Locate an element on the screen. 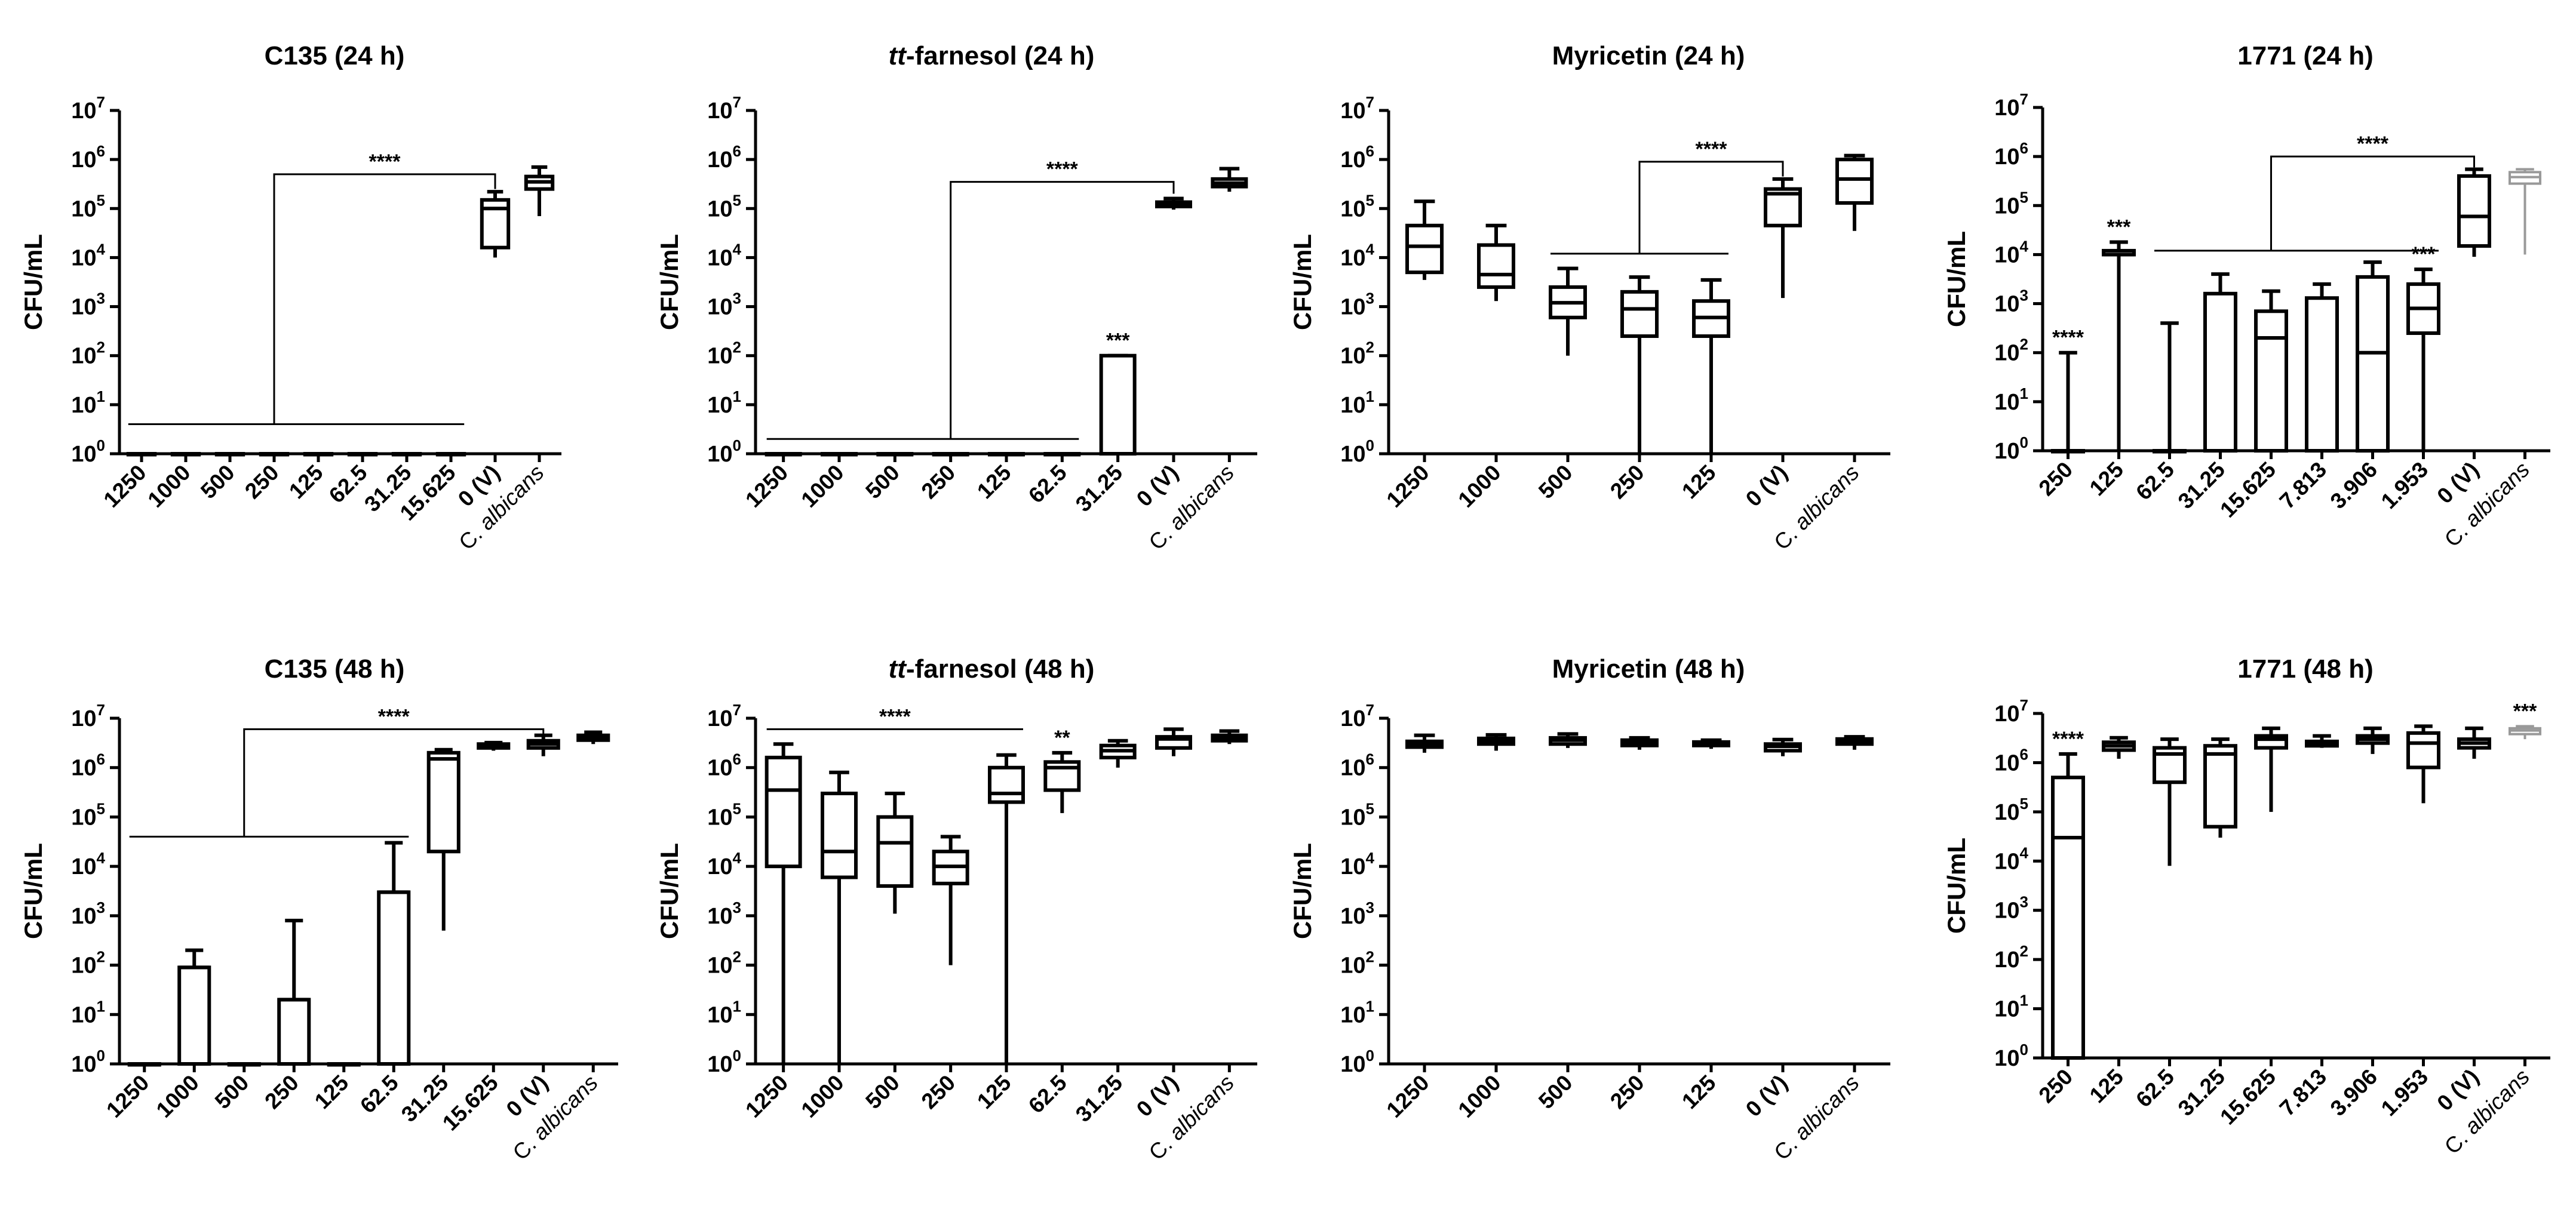  chart-title: 1771 (24 h) is located at coordinates (2305, 55).